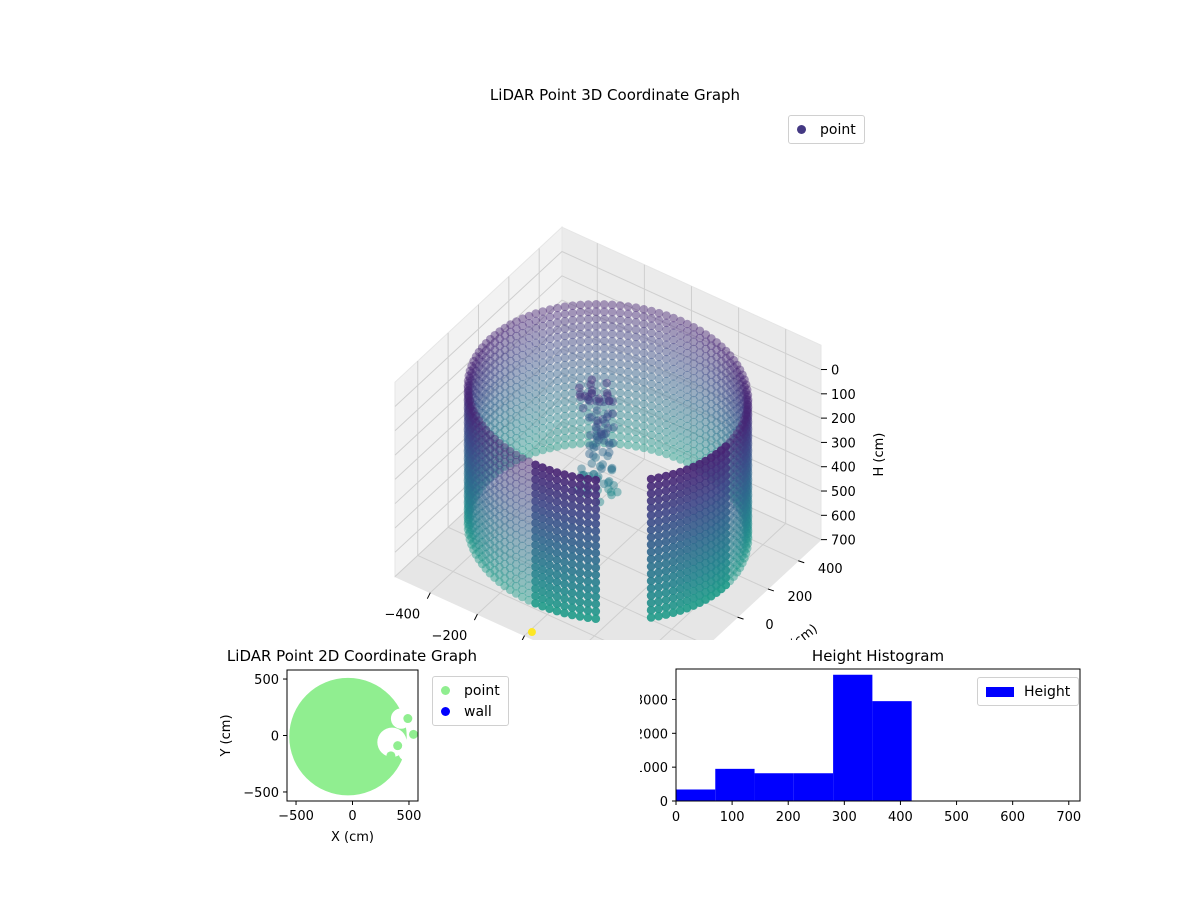  Describe the element at coordinates (353, 736) in the screenshot. I see `scatter-points-2d` at that location.